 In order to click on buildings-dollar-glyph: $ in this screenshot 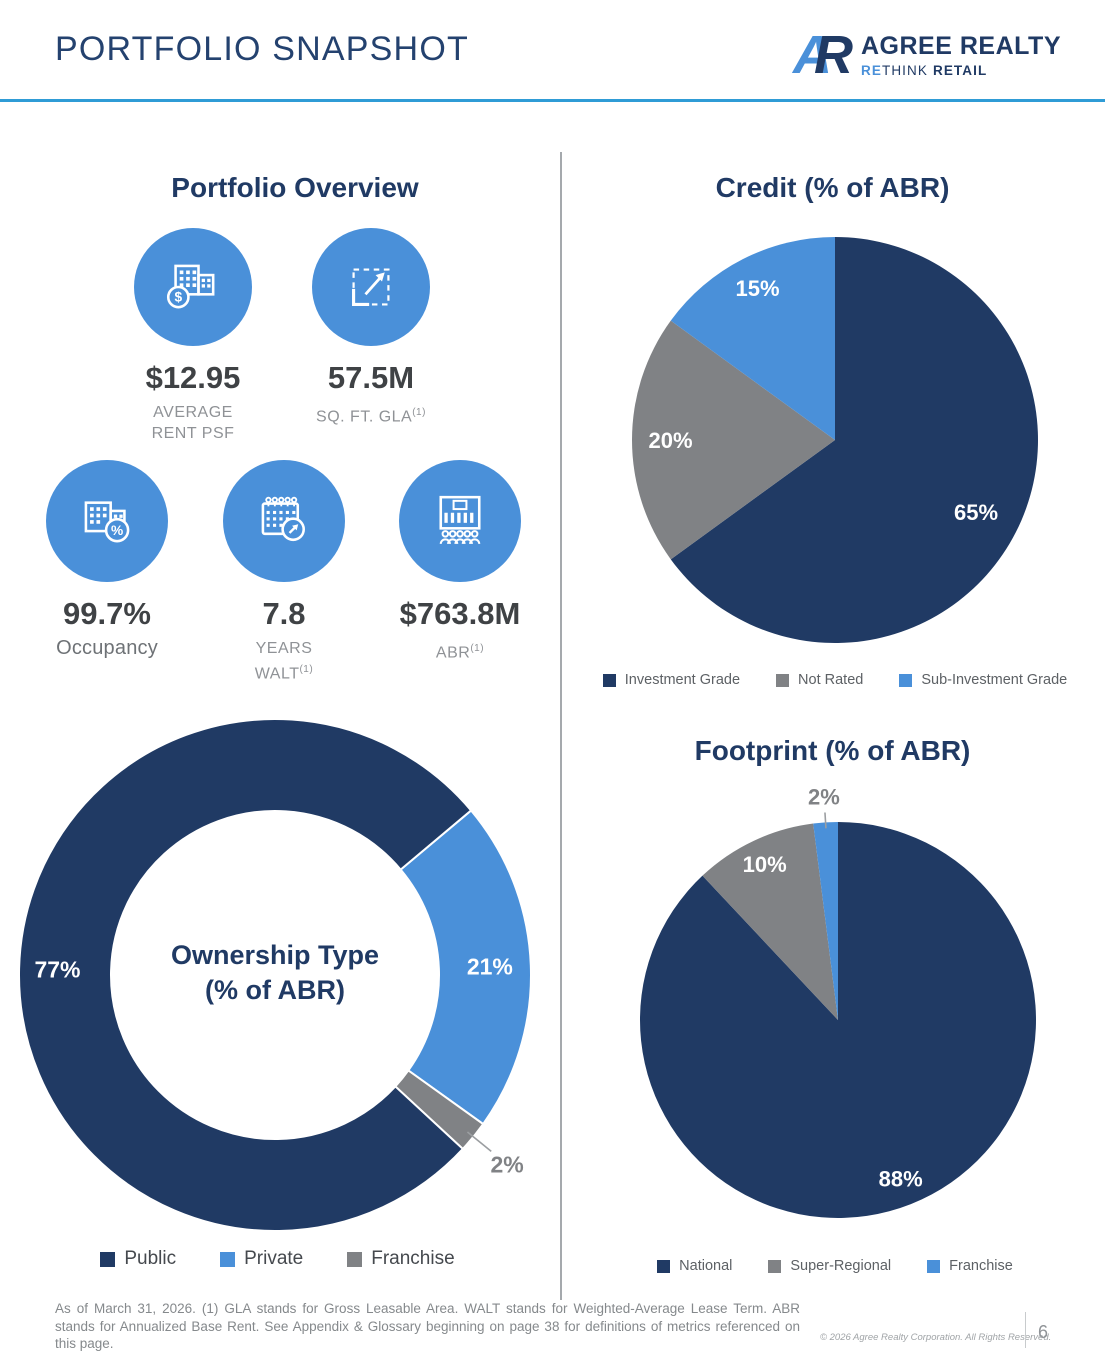, I will do `click(190, 286)`.